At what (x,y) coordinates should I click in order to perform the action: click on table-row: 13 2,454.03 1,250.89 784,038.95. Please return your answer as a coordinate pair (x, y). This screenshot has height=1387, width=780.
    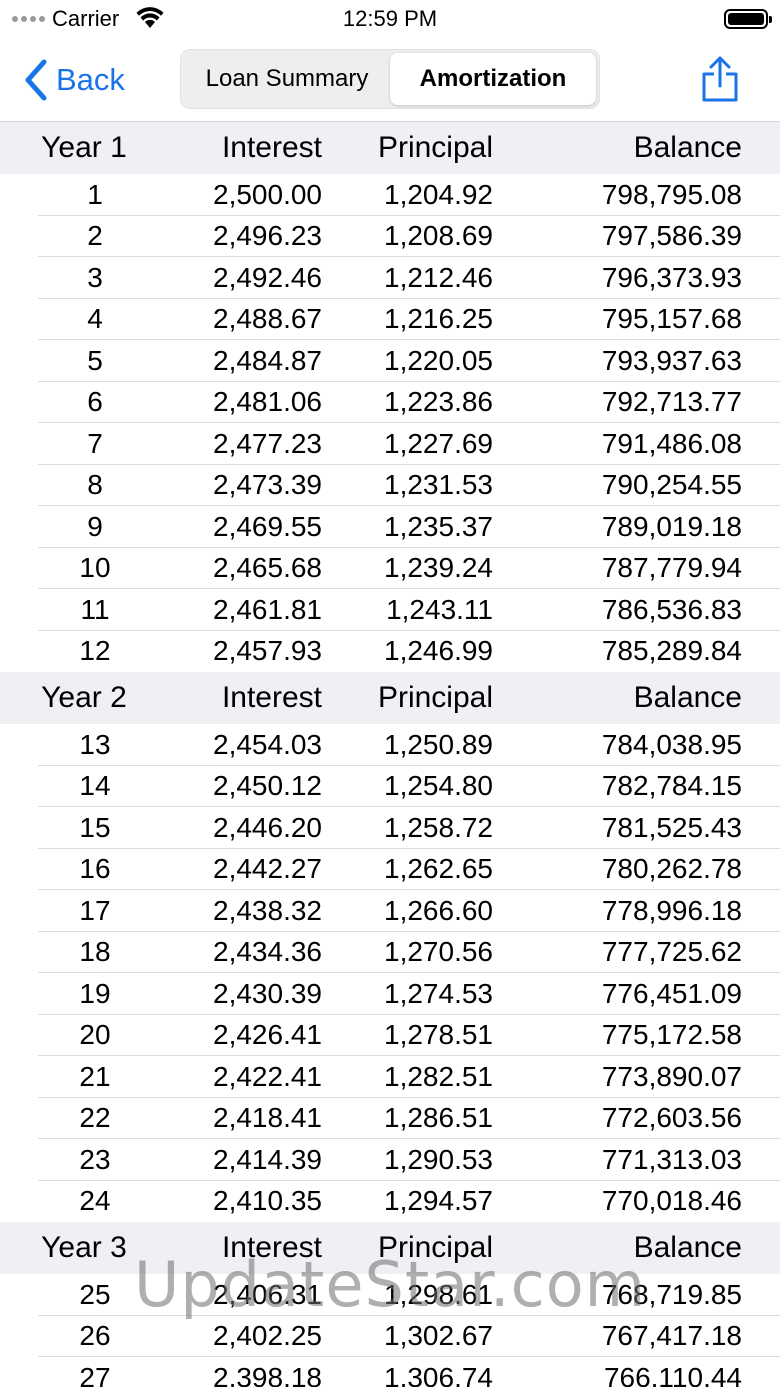
    Looking at the image, I should click on (390, 745).